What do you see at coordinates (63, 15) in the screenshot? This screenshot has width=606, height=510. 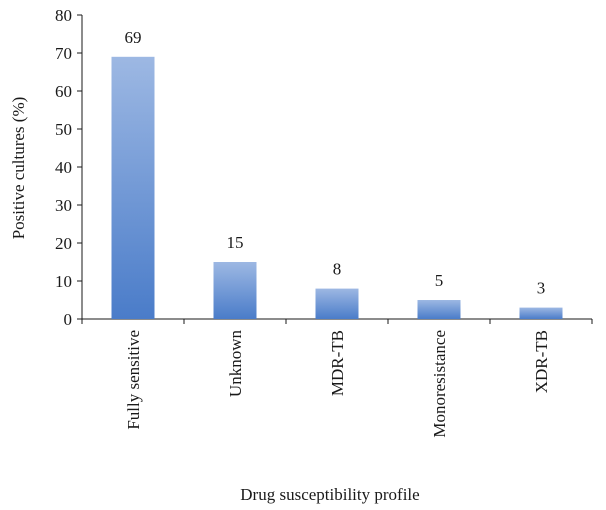 I see `y-tick-label: 80` at bounding box center [63, 15].